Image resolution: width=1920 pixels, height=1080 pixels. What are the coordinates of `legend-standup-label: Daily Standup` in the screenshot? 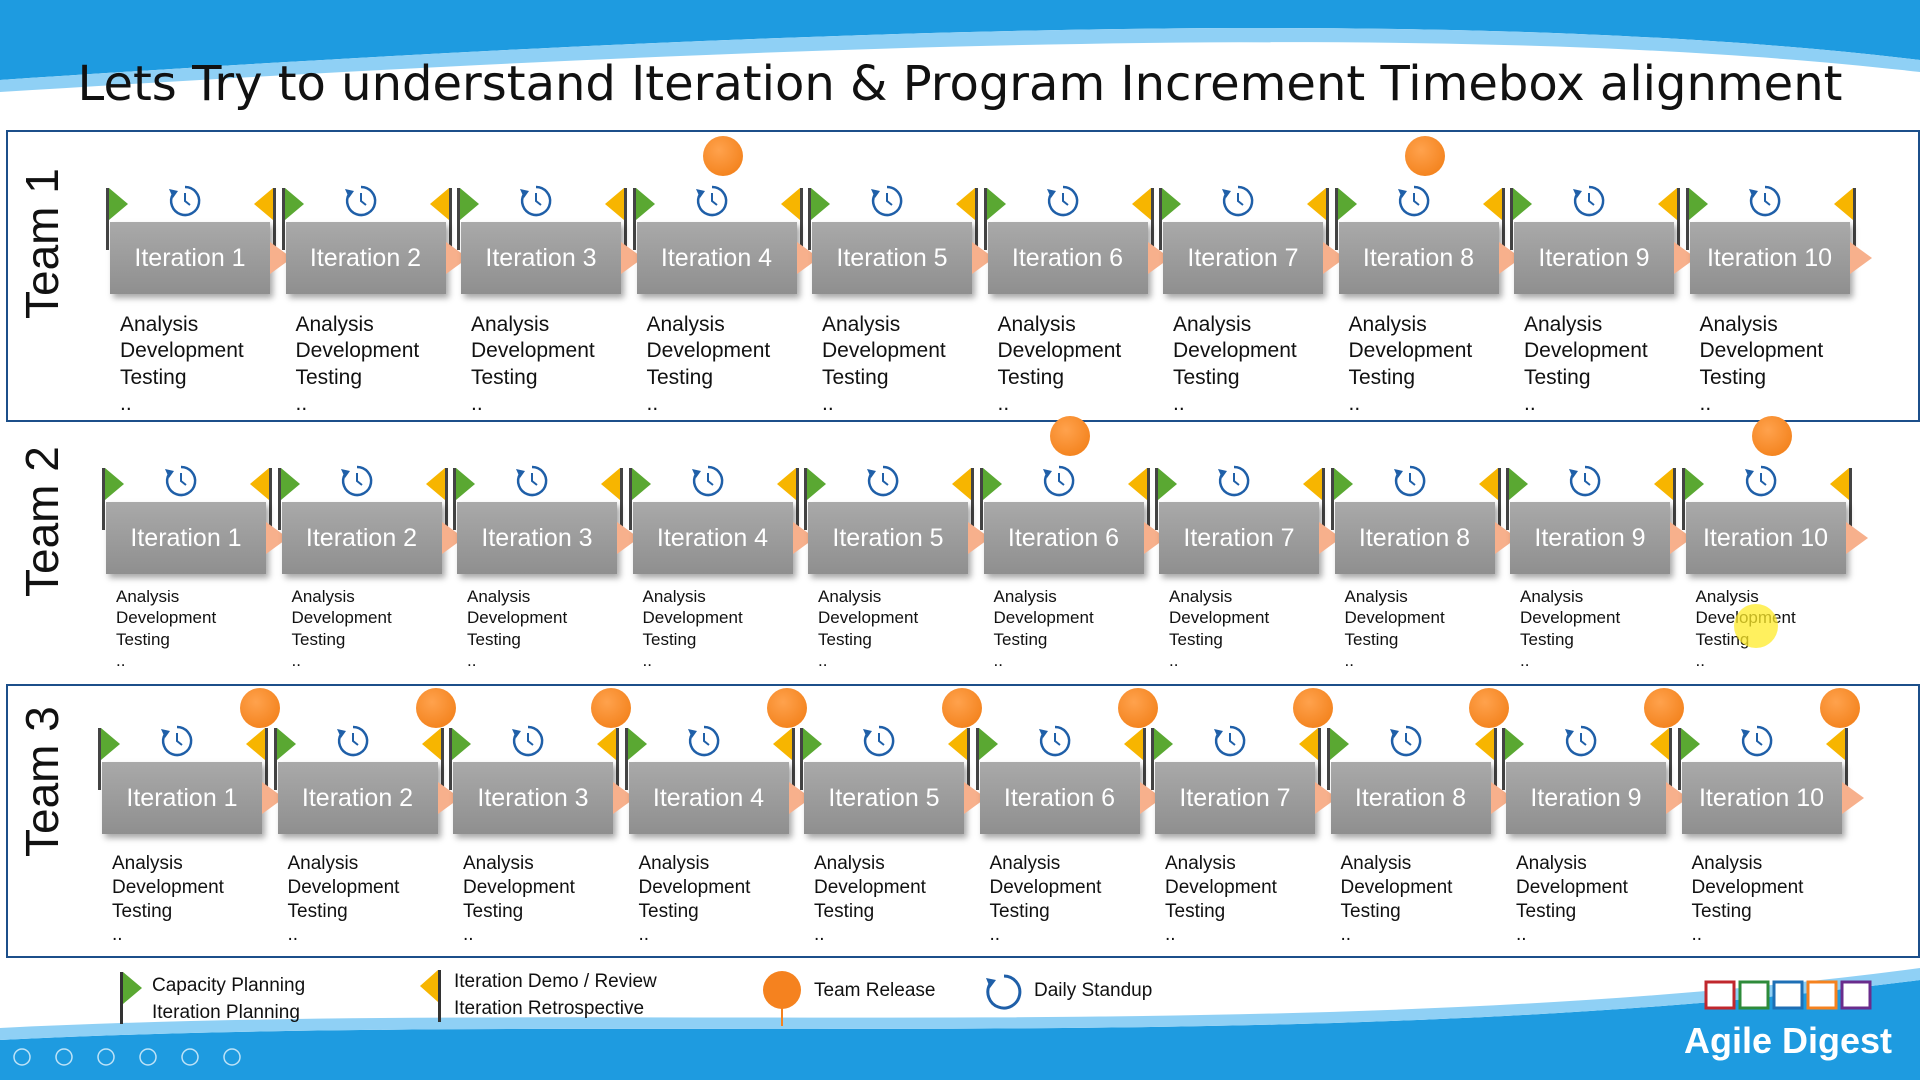 It's located at (1093, 990).